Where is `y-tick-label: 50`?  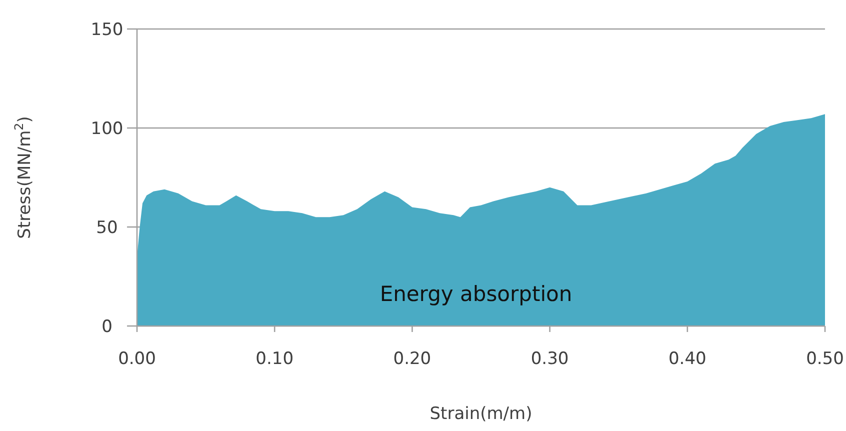
y-tick-label: 50 is located at coordinates (107, 228).